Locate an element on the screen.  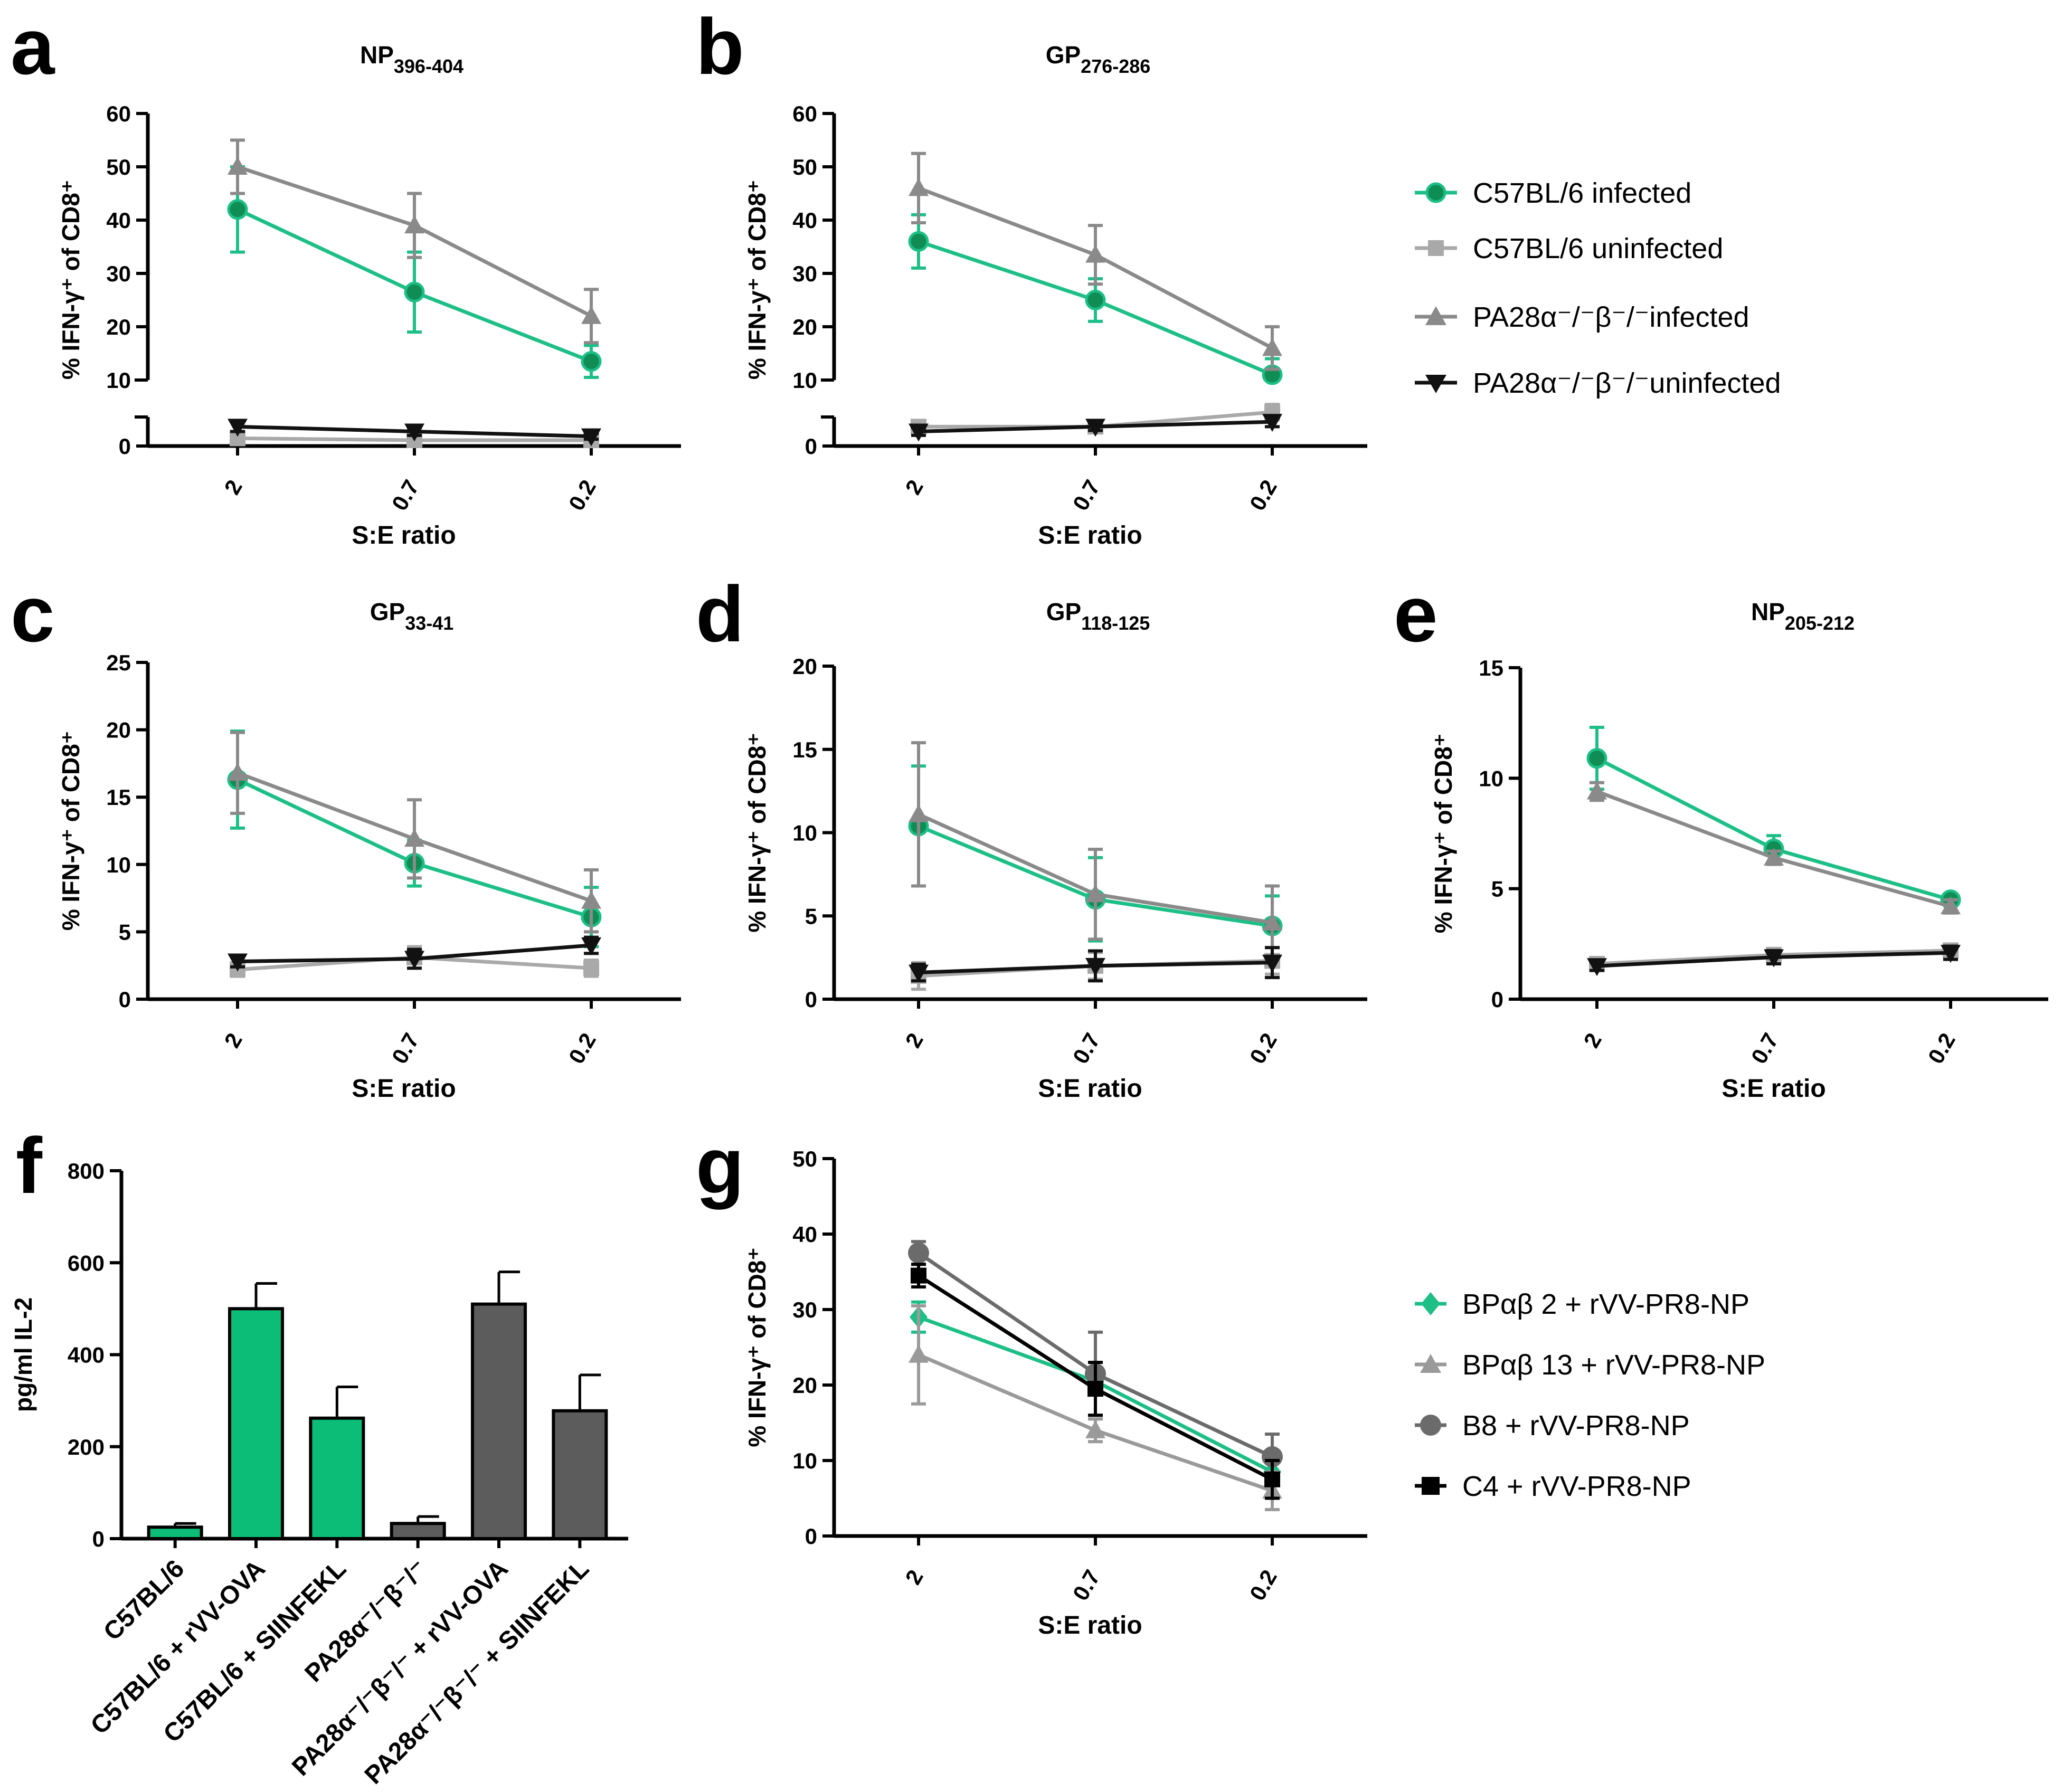
legend-item-pa28-infected: PA28α⁻/⁻β⁻/⁻infected is located at coordinates (1582, 317).